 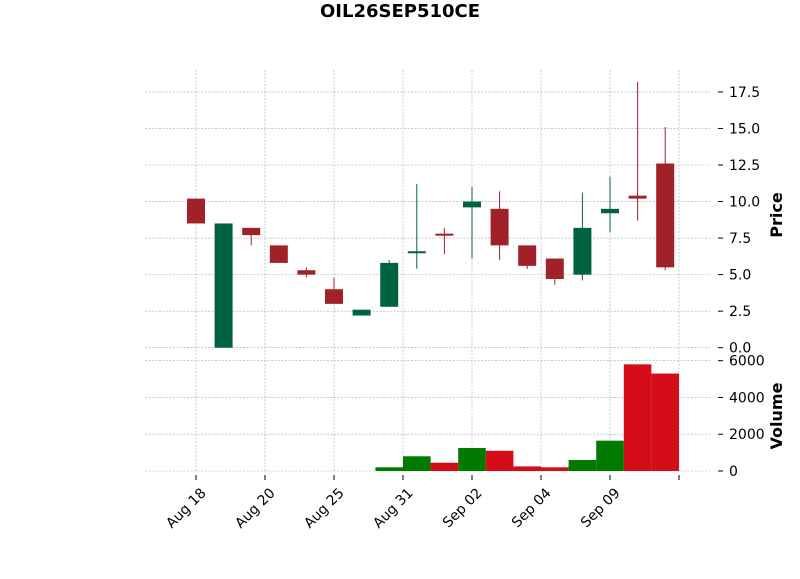 I want to click on price-ytick-label: 7.5, so click(x=740, y=239).